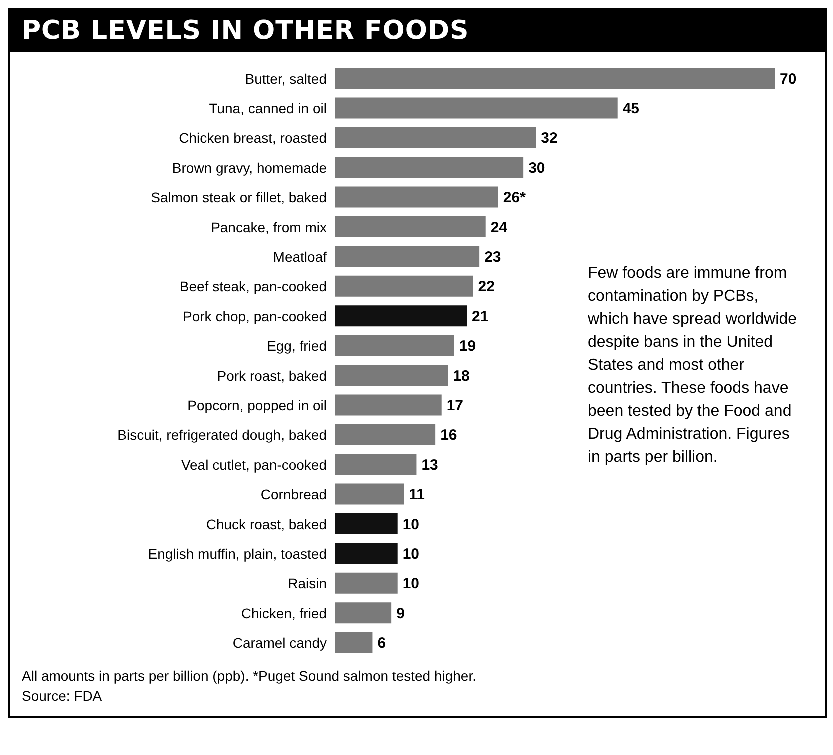 Image resolution: width=833 pixels, height=755 pixels. I want to click on y-tick-label: Veal cutlet, pan-cooked, so click(254, 464).